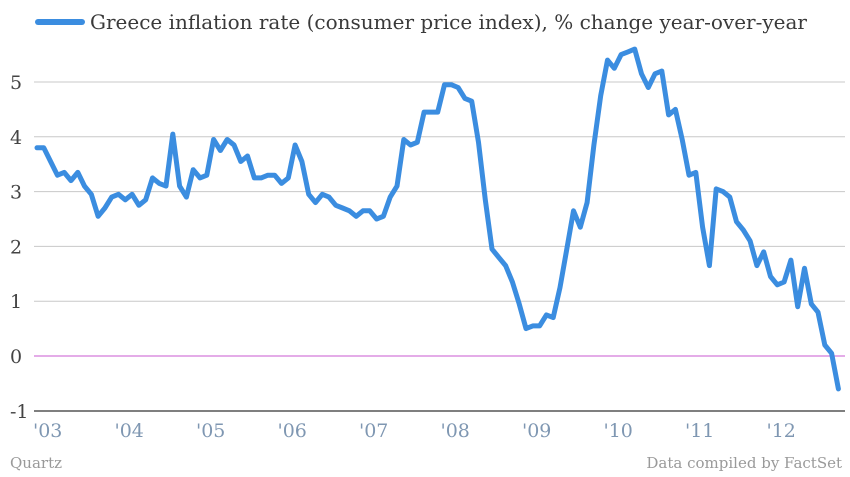  What do you see at coordinates (414, 431) in the screenshot?
I see `x-axis-ticks: '03 '04 '05 '06 '07 '08 '09 '10 '11 '12` at bounding box center [414, 431].